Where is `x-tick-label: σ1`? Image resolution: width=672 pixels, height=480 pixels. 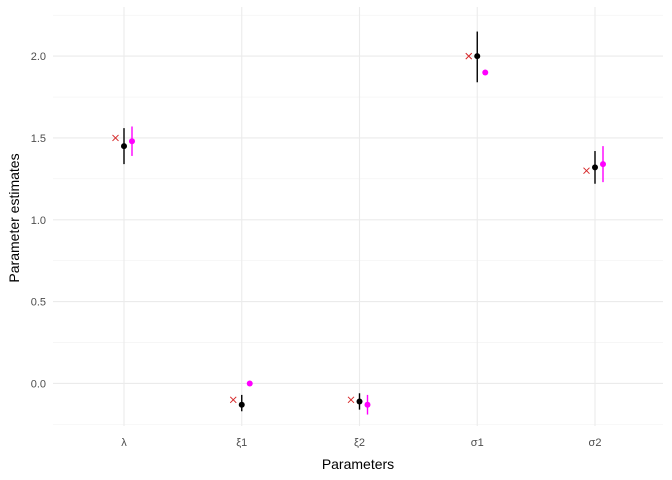 x-tick-label: σ1 is located at coordinates (477, 443).